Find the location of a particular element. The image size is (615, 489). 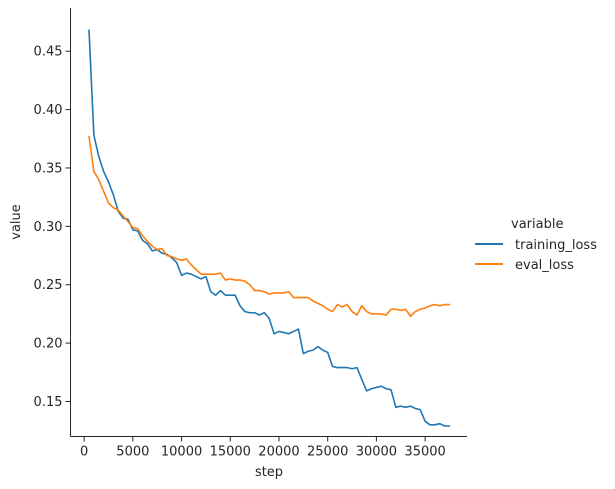

x-tick-label: 10000 is located at coordinates (181, 452).